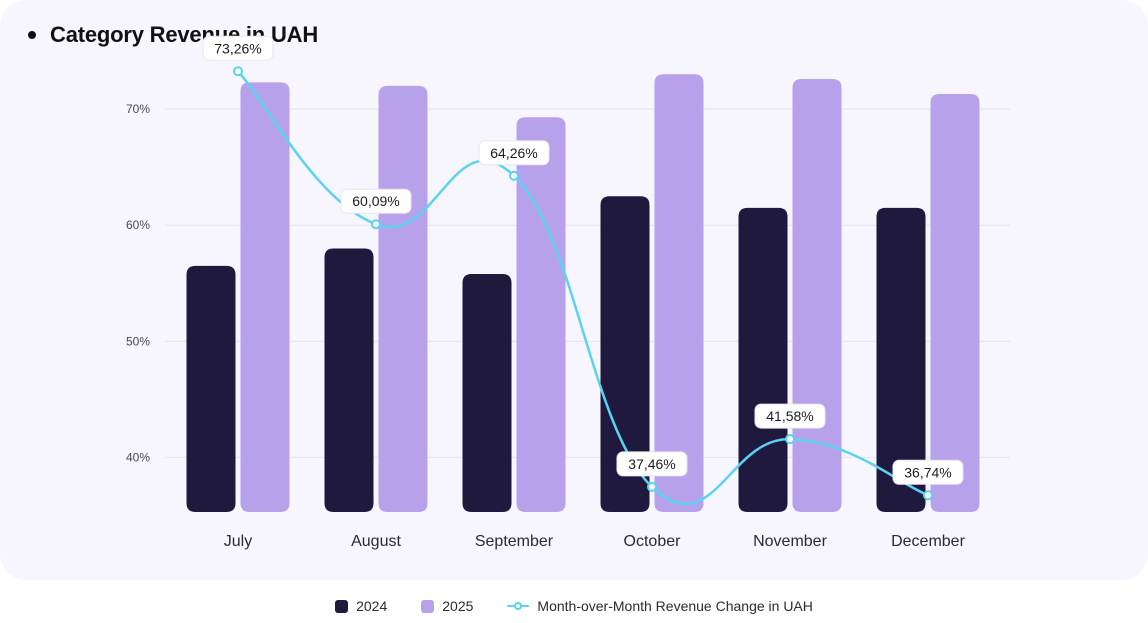  I want to click on mom-label-box-october, so click(652, 464).